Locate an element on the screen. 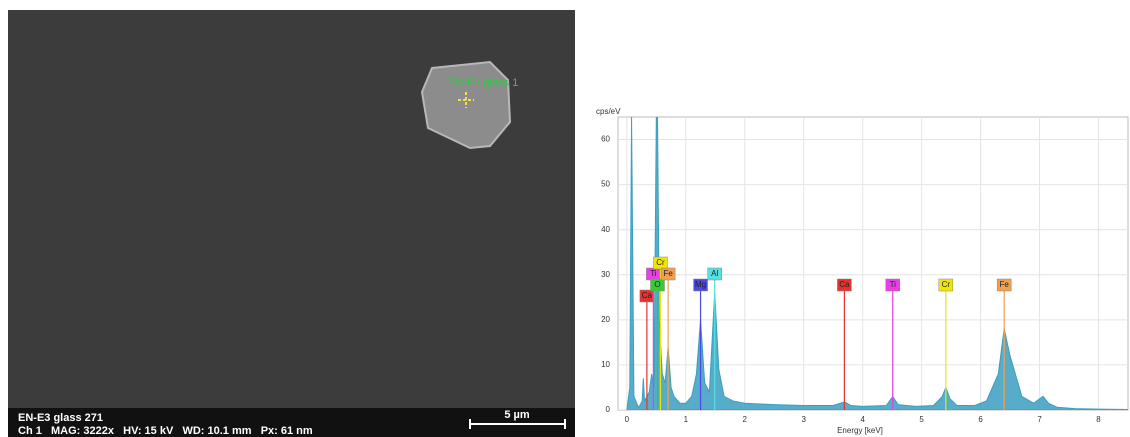 This screenshot has width=1130, height=437. info-bar is located at coordinates (291, 422).